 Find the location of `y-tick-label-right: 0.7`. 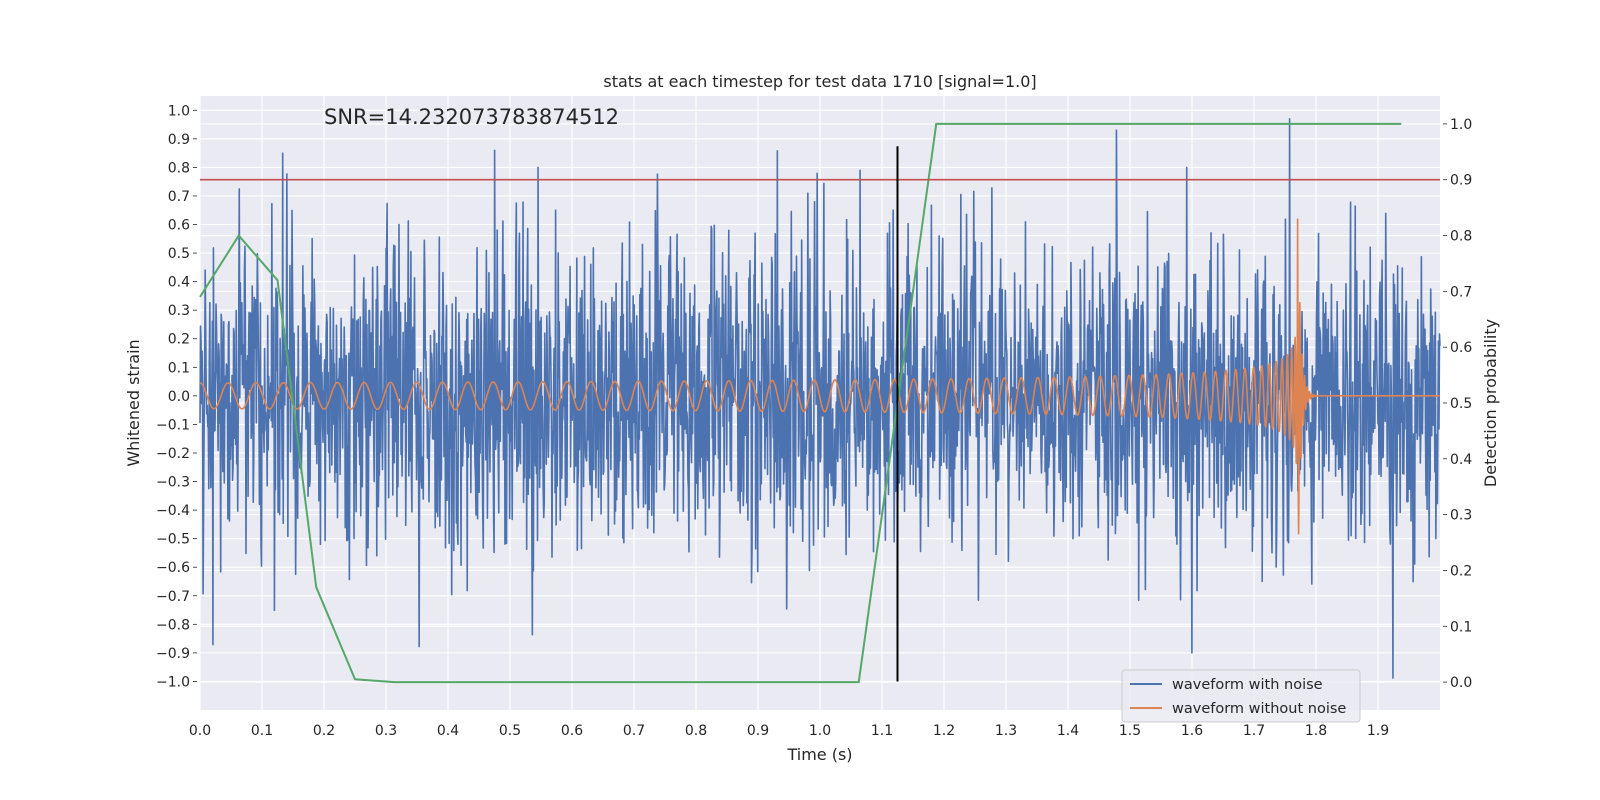

y-tick-label-right: 0.7 is located at coordinates (1461, 292).